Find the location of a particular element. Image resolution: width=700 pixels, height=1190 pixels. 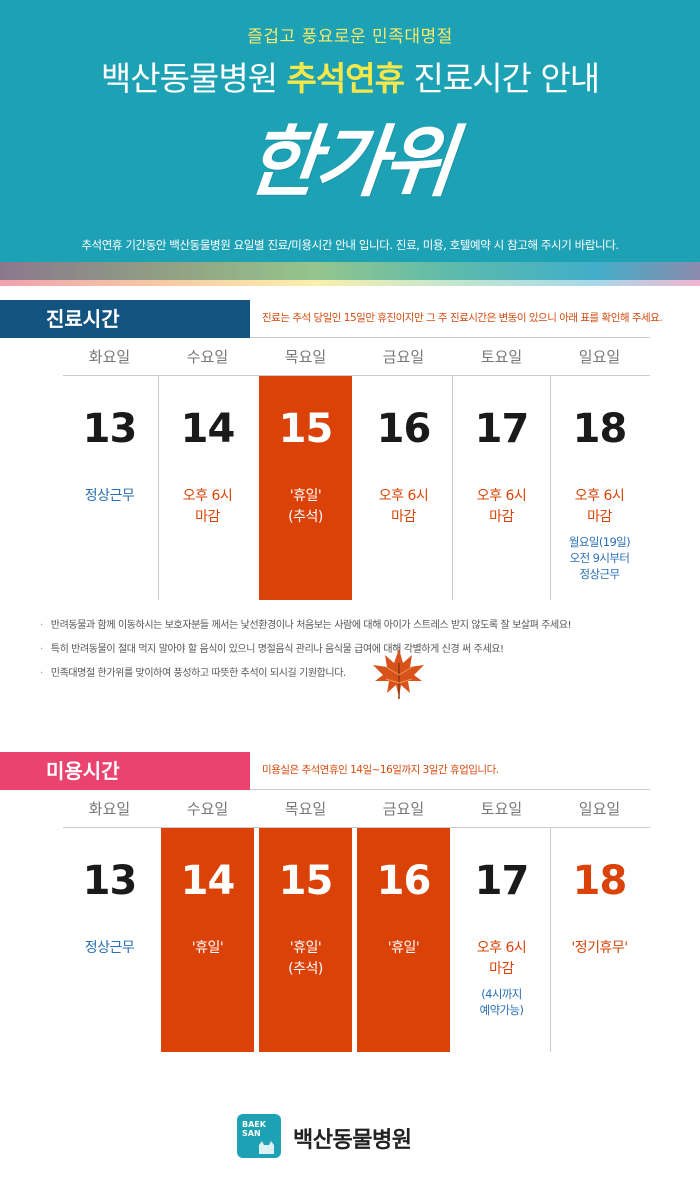

header-bottom-strip is located at coordinates (350, 274).